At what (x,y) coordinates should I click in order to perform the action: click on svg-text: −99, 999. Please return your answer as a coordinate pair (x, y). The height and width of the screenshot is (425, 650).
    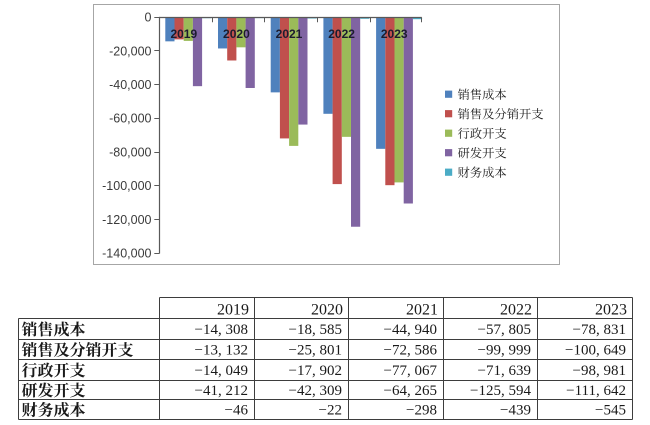
    Looking at the image, I should click on (504, 351).